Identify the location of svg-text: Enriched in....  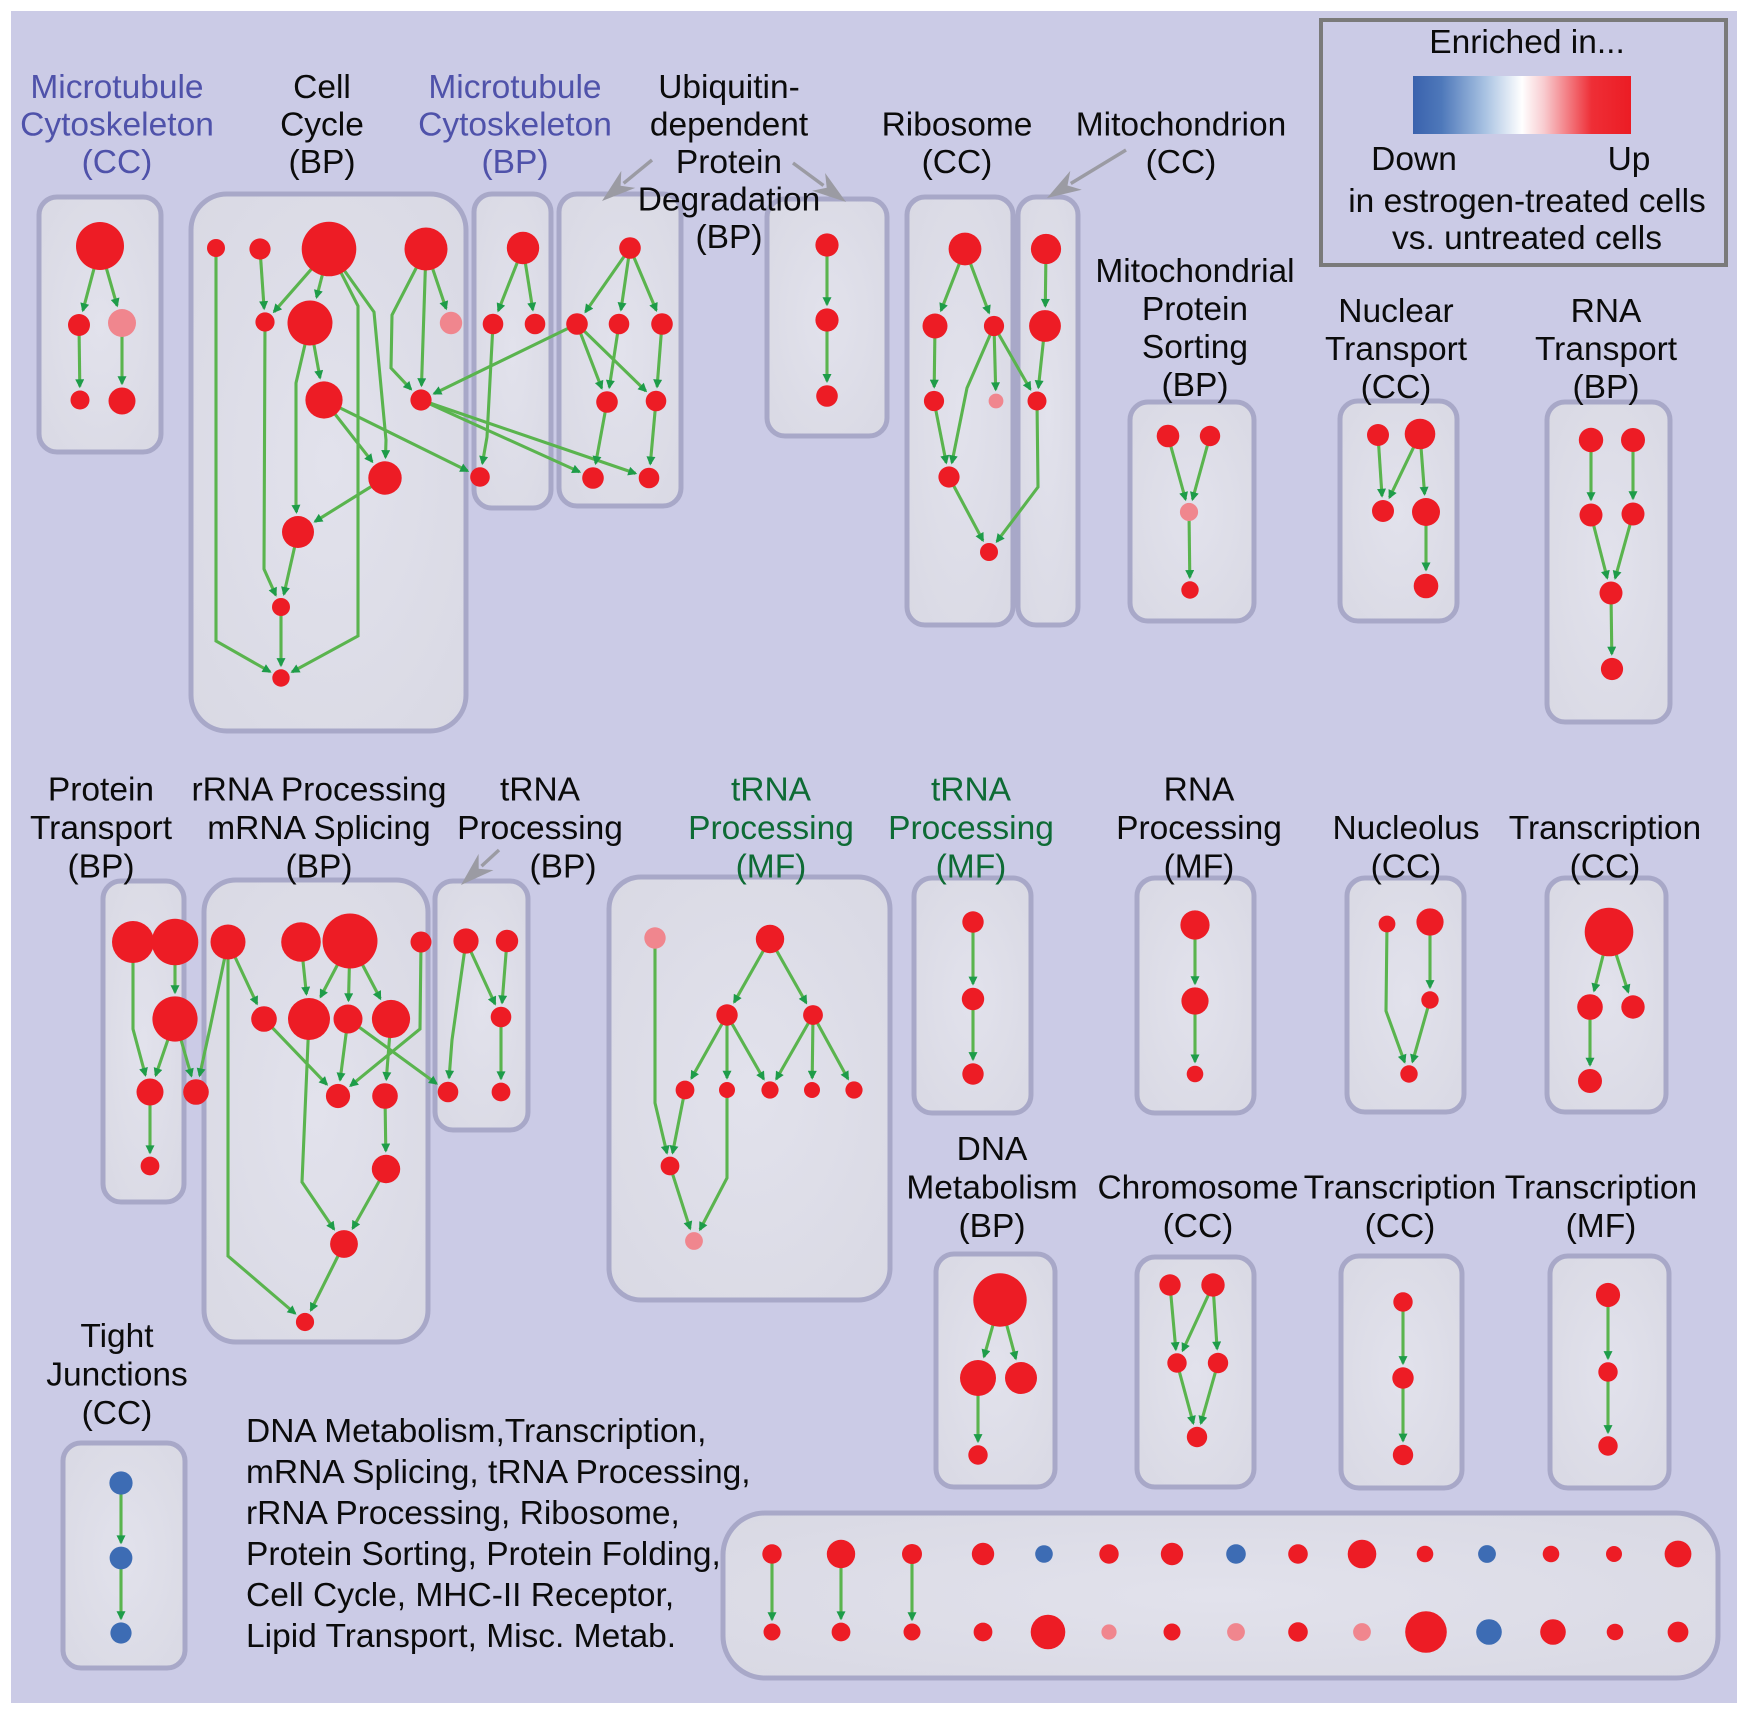
(1527, 42).